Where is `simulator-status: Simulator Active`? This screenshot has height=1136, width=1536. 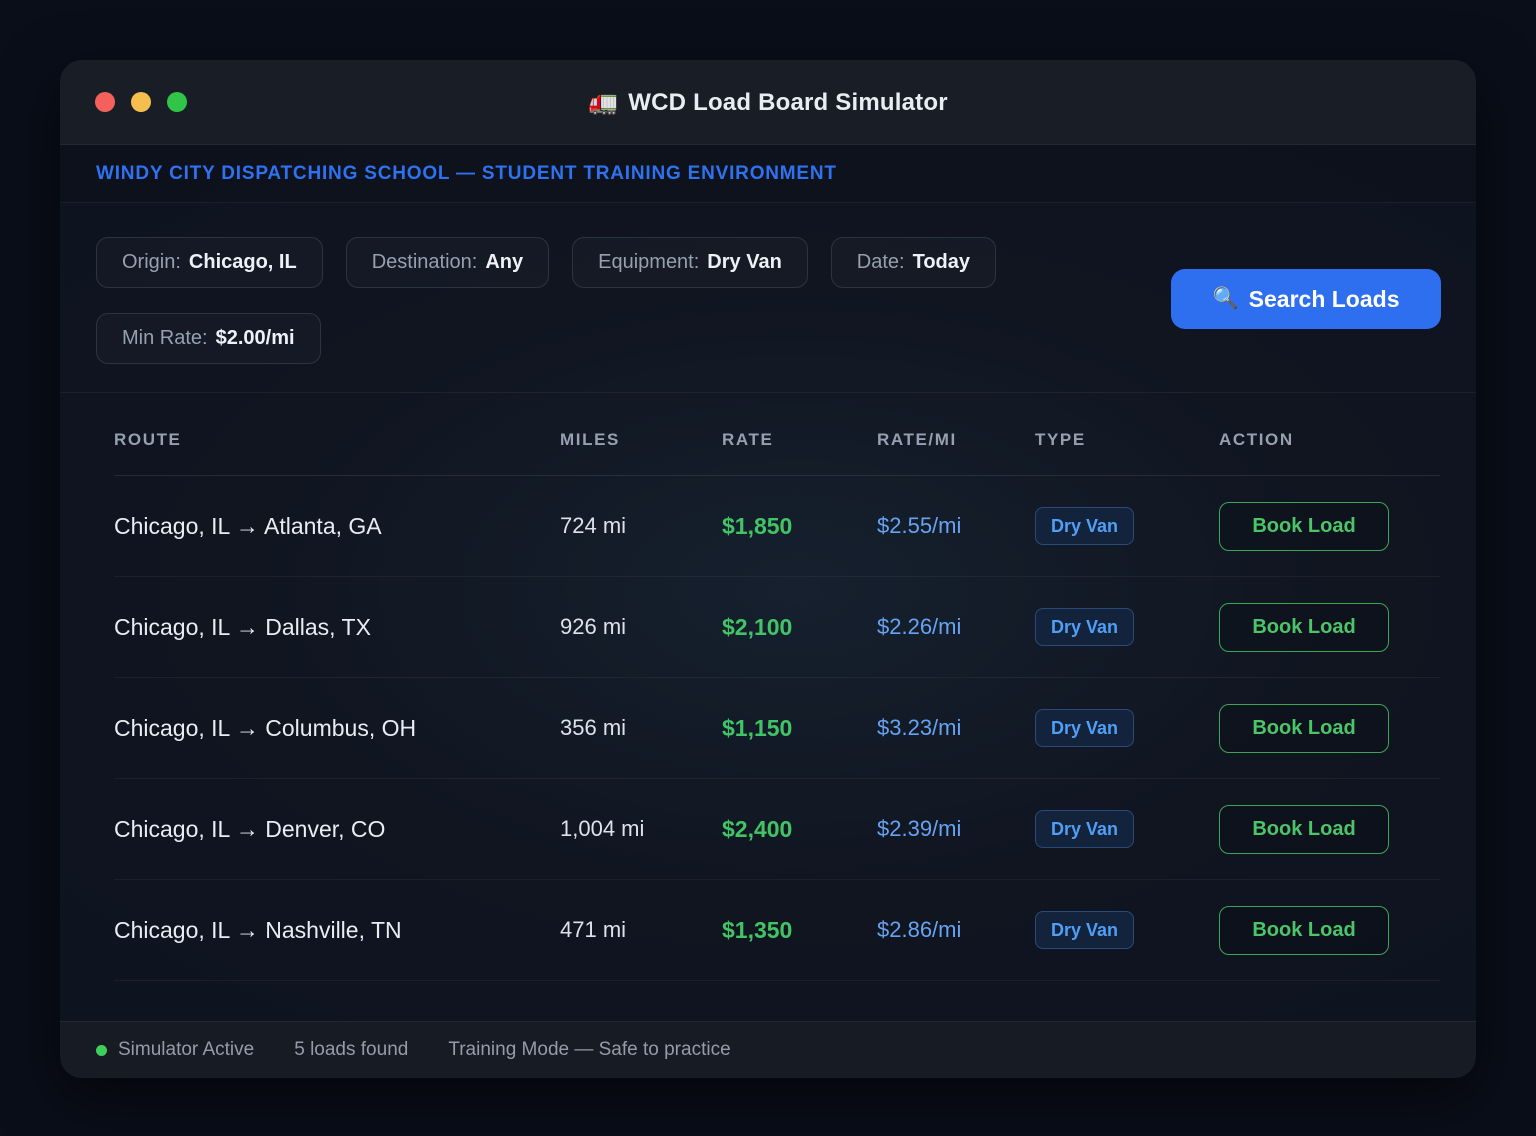 simulator-status: Simulator Active is located at coordinates (175, 1050).